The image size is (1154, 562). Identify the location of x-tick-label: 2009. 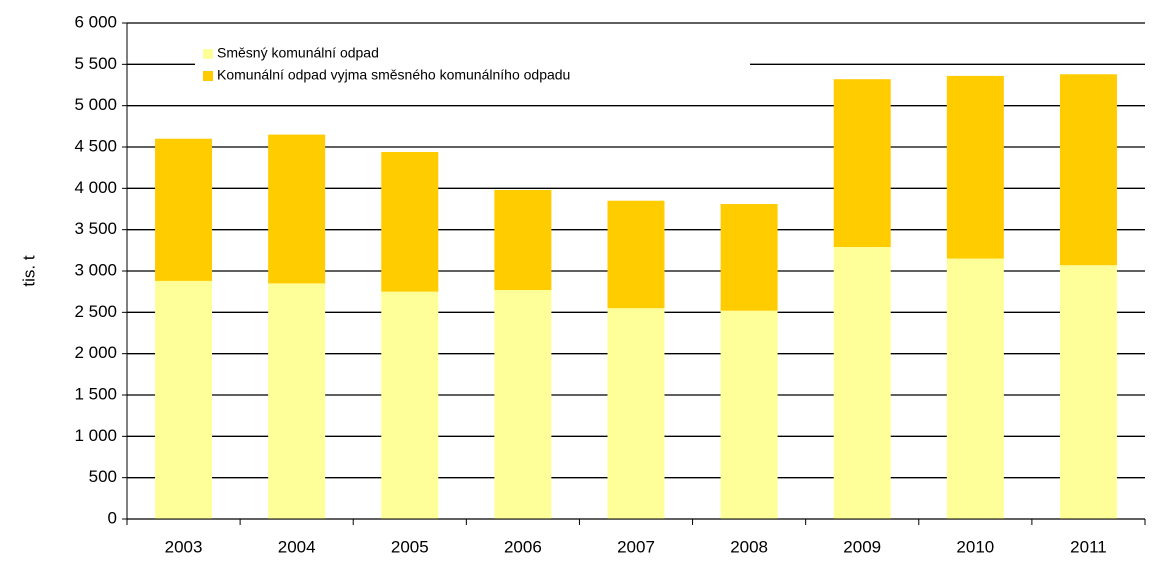
(862, 546).